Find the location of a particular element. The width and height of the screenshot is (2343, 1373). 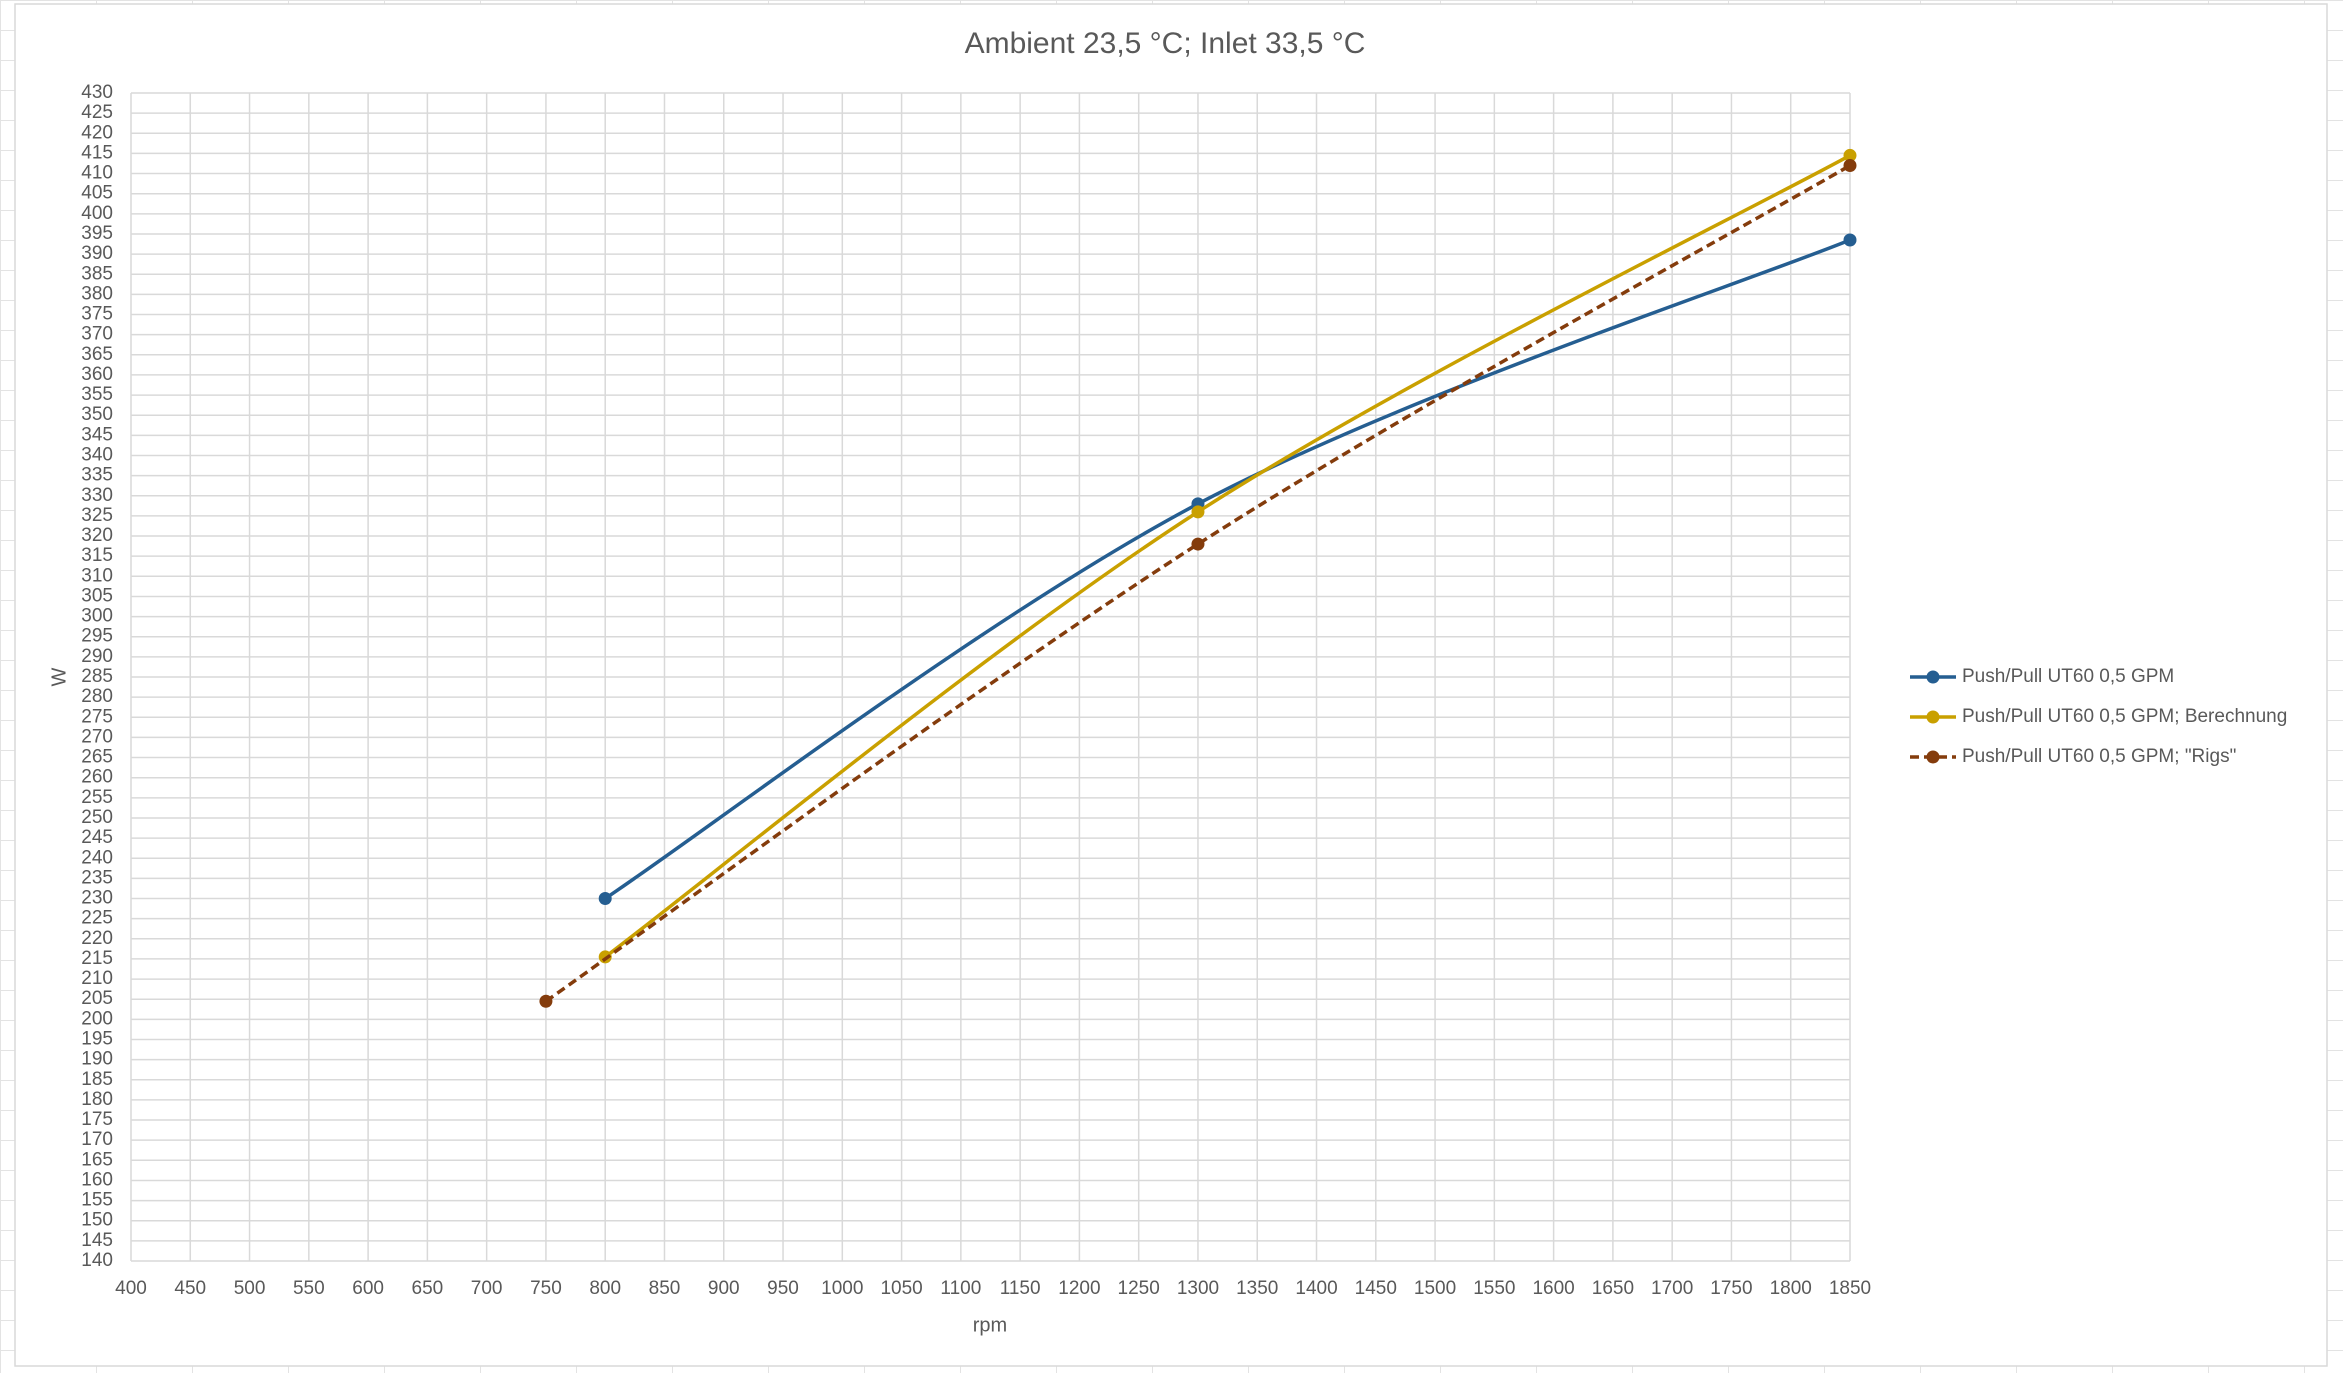

x-tick-label: 1850 is located at coordinates (1850, 1288).